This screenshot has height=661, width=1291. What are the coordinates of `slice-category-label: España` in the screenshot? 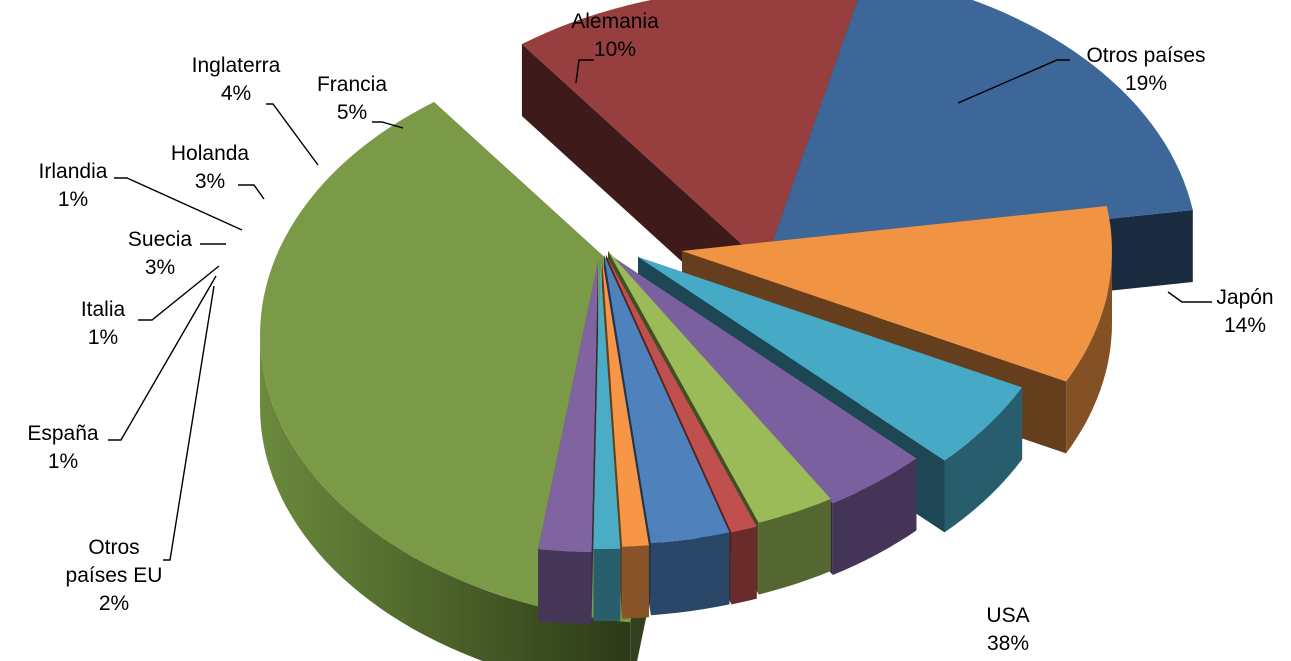 It's located at (63, 433).